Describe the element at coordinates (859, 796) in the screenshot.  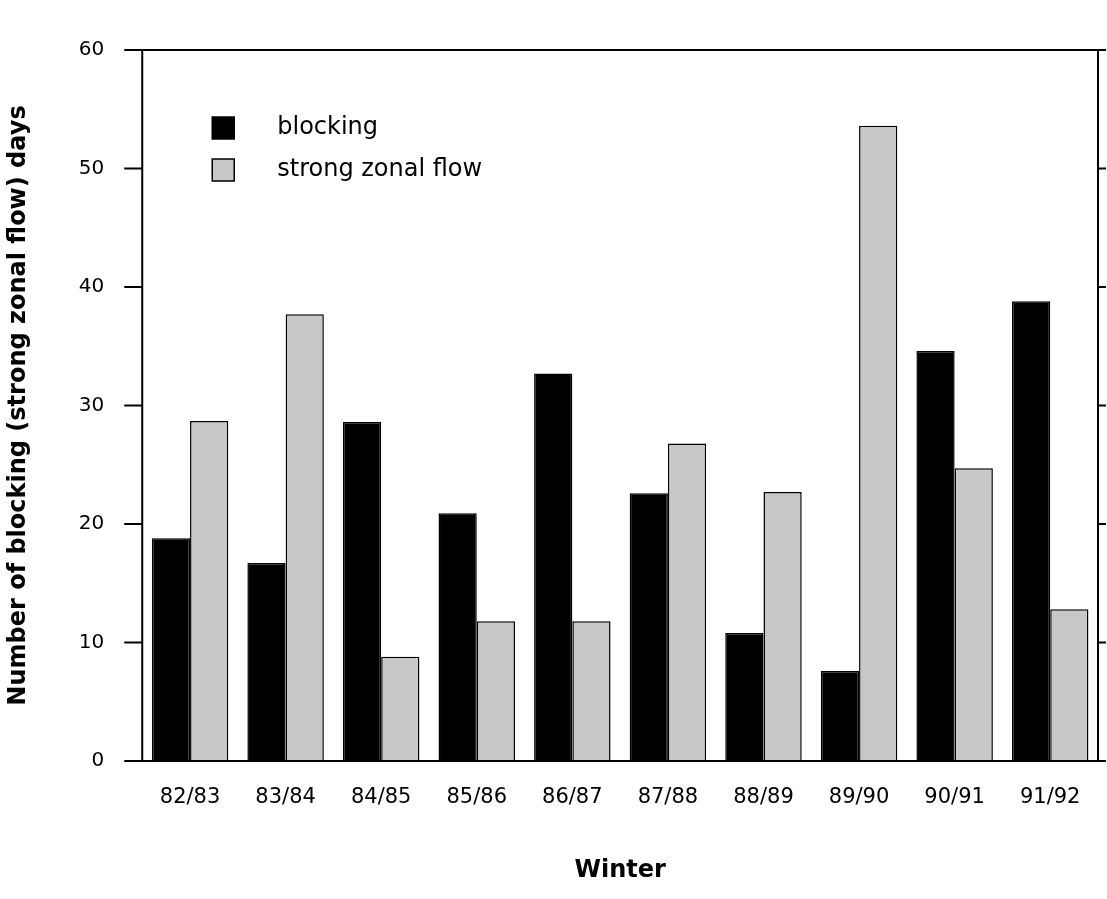
I see `x-tick-label: 89/90` at that location.